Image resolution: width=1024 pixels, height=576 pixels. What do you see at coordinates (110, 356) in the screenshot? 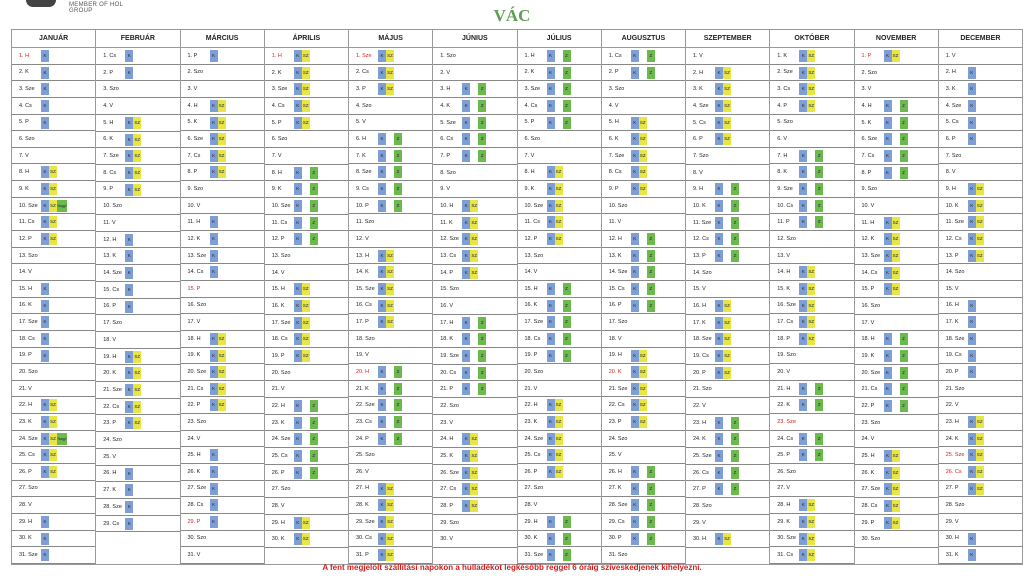
I see `day-label: 19. H` at bounding box center [110, 356].